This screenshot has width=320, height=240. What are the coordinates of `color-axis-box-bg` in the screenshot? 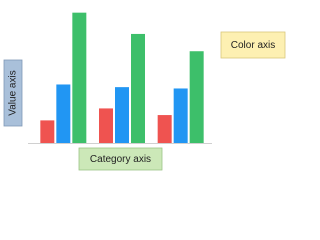 It's located at (253, 45).